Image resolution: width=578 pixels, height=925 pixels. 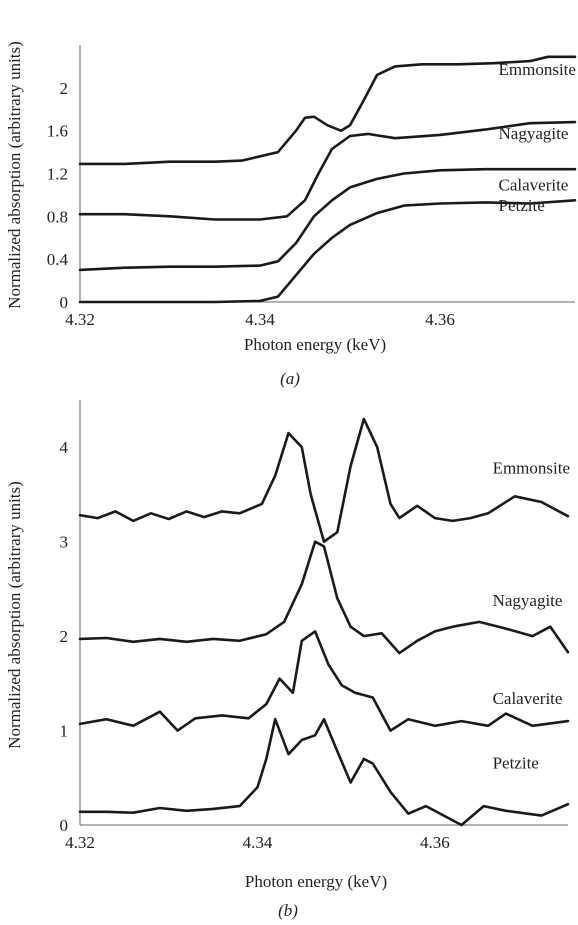 I want to click on panel-b-series-petzite, so click(x=324, y=772).